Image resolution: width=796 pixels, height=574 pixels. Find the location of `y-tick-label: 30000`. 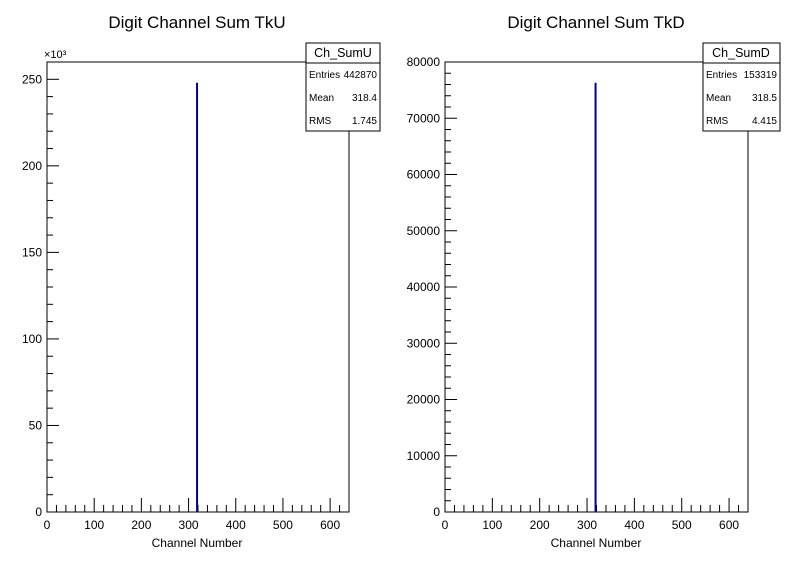

y-tick-label: 30000 is located at coordinates (424, 343).